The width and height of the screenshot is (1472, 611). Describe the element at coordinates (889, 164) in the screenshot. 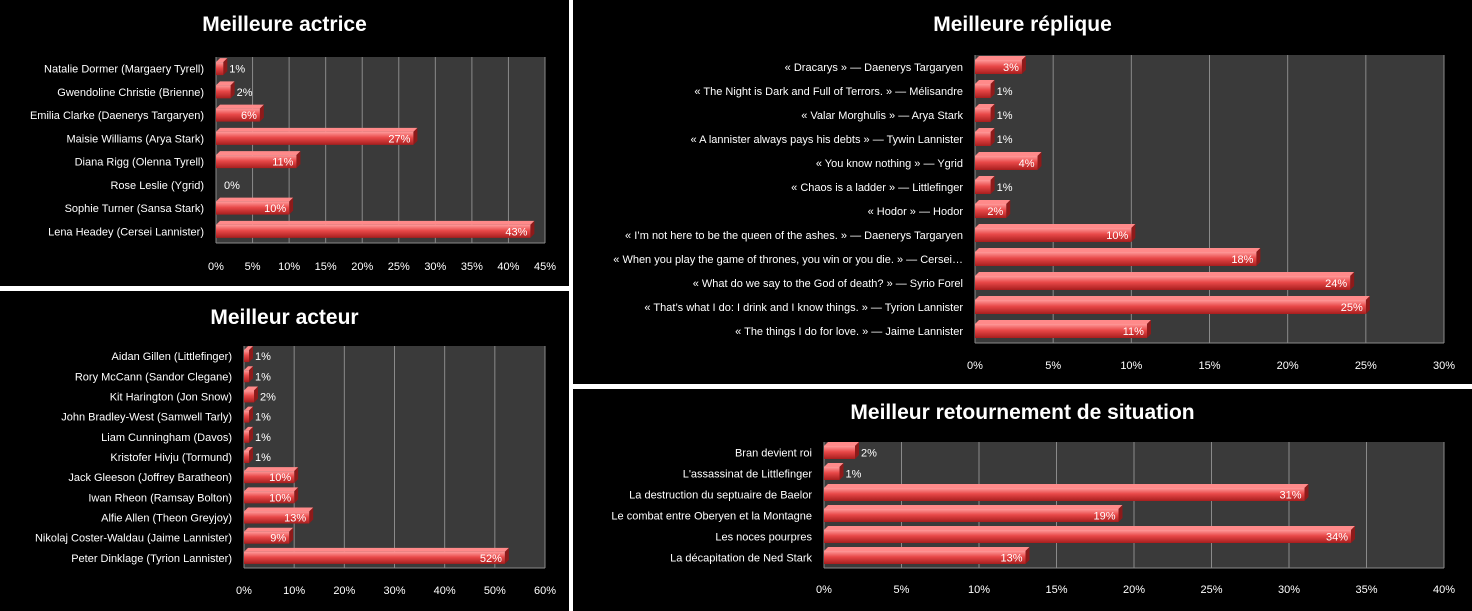

I see `category-label: « You know nothing » — Ygrid` at that location.